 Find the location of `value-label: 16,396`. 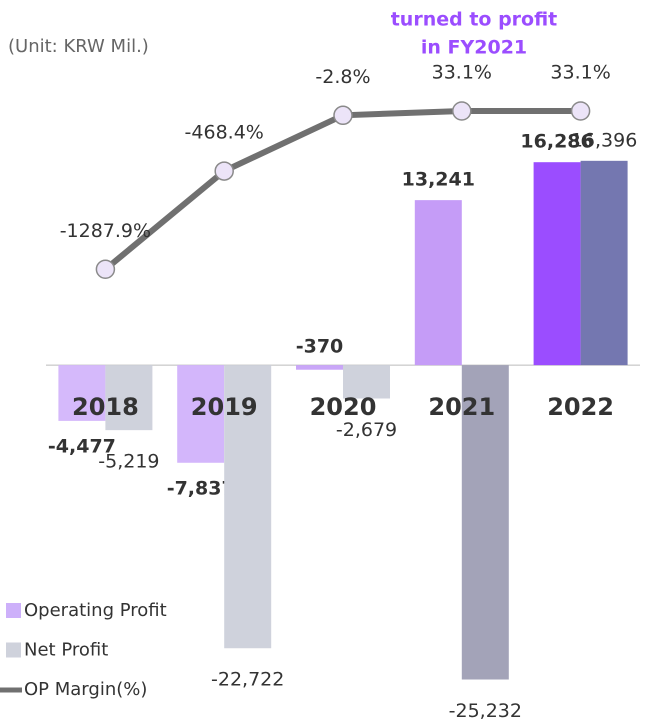

value-label: 16,396 is located at coordinates (604, 140).